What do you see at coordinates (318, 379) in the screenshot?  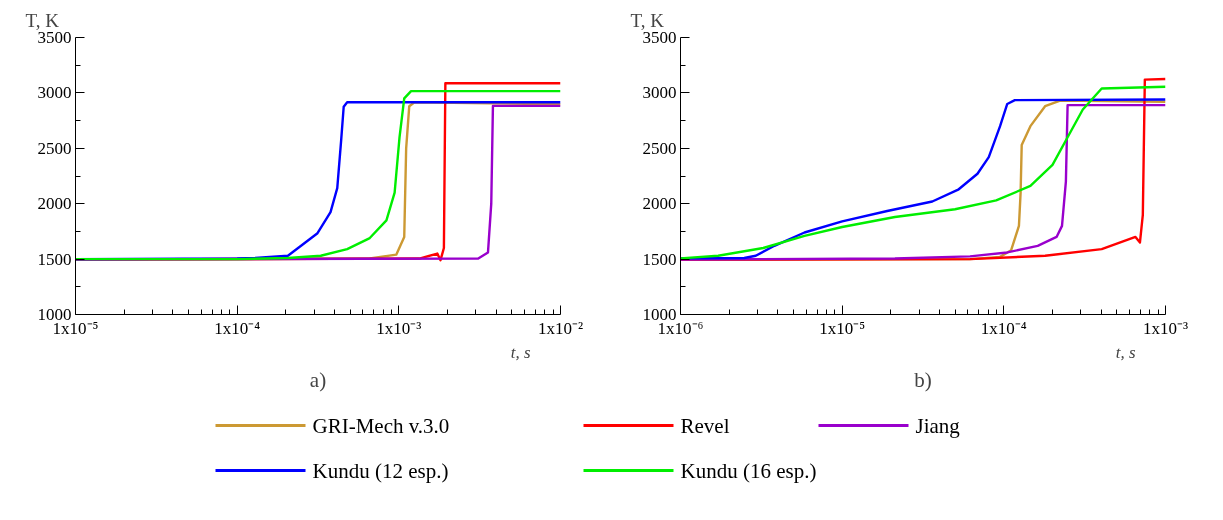 I see `text: a)` at bounding box center [318, 379].